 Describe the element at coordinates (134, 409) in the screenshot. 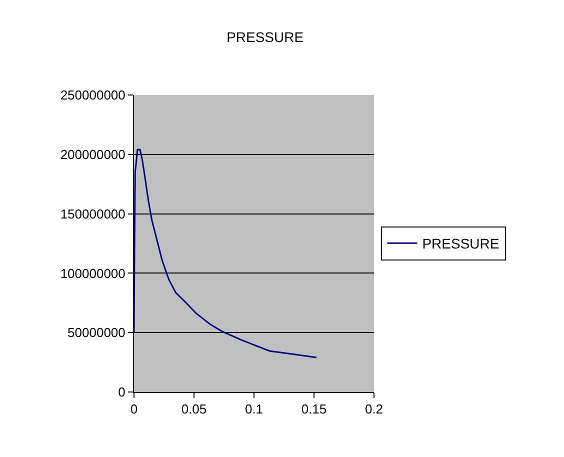

I see `x-tick-label: 0` at that location.